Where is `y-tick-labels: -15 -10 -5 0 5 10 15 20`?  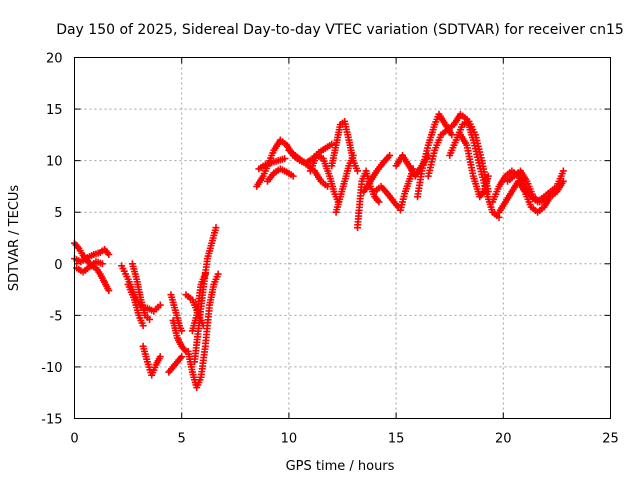
y-tick-labels: -15 -10 -5 0 5 10 15 20 is located at coordinates (51, 240).